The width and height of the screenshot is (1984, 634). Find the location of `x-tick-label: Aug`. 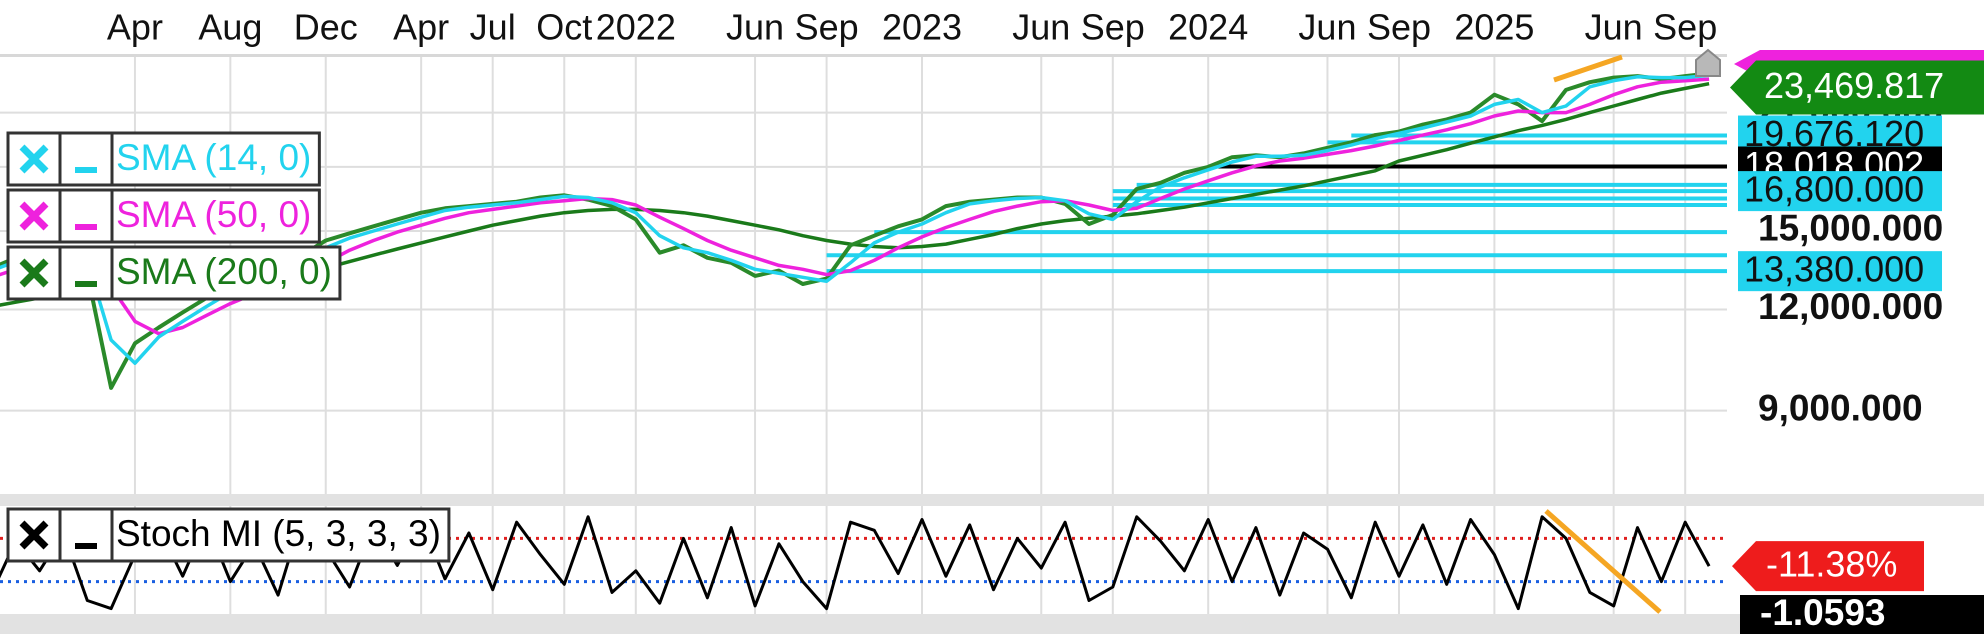

x-tick-label: Aug is located at coordinates (230, 27).